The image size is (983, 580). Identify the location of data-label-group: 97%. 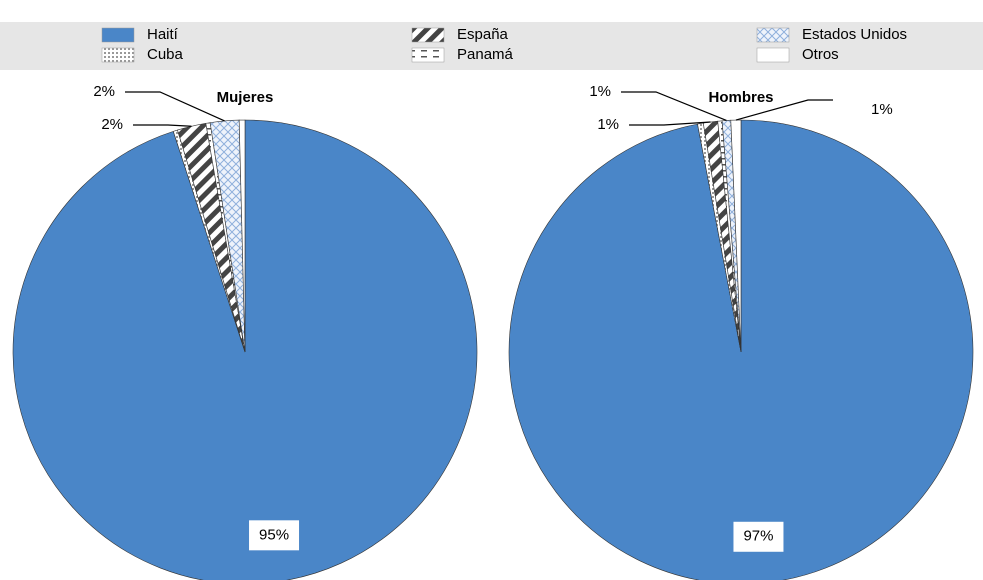
(758, 536).